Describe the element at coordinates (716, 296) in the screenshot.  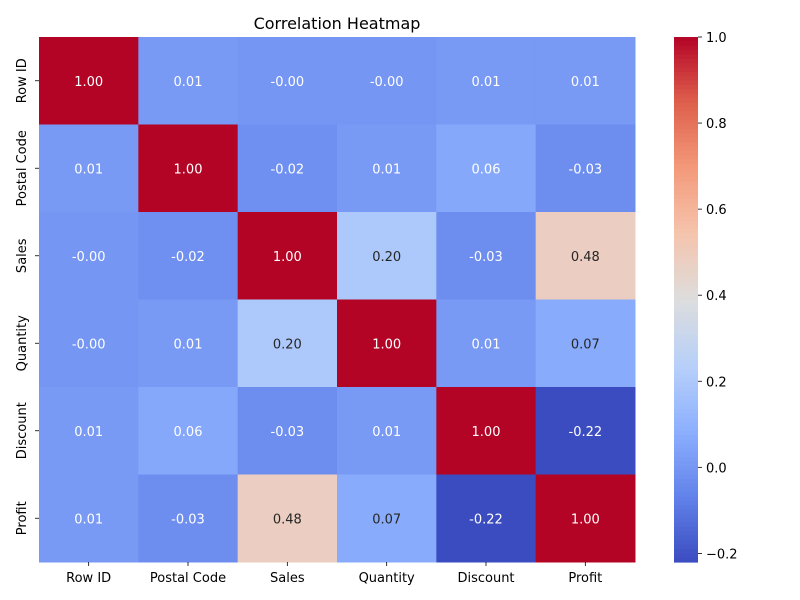
I see `colorbar-tick-label: 0.4` at that location.